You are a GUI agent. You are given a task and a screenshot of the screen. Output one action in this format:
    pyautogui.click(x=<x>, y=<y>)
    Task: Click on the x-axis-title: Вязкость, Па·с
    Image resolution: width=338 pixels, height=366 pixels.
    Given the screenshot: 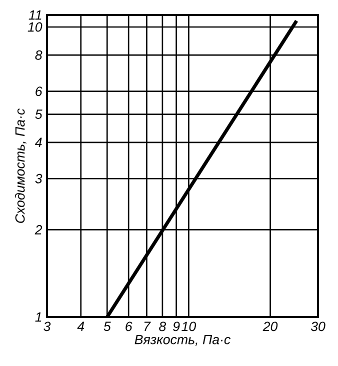 What is the action you would take?
    pyautogui.click(x=182, y=340)
    